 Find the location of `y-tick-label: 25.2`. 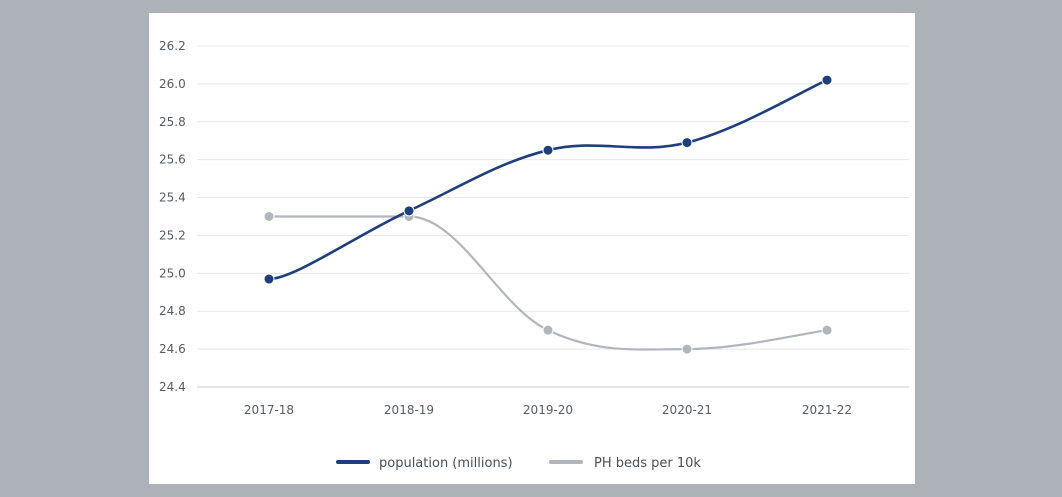

y-tick-label: 25.2 is located at coordinates (172, 235).